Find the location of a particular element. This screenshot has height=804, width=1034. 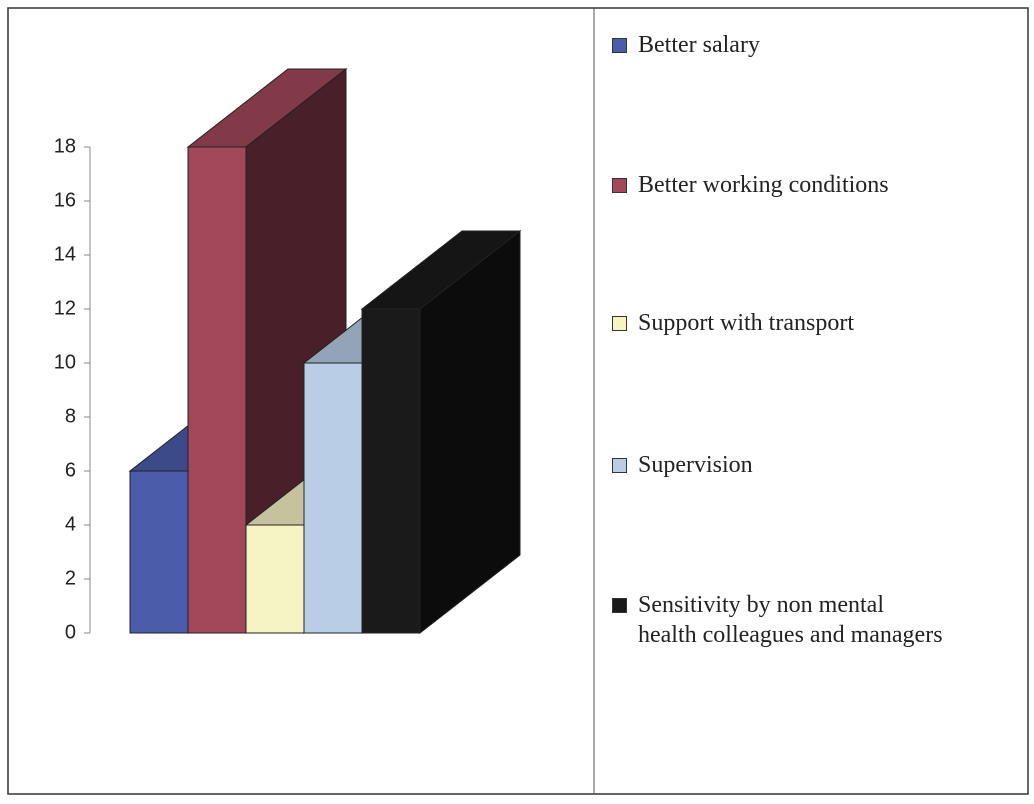

y-tick-label: 2 is located at coordinates (70, 578).